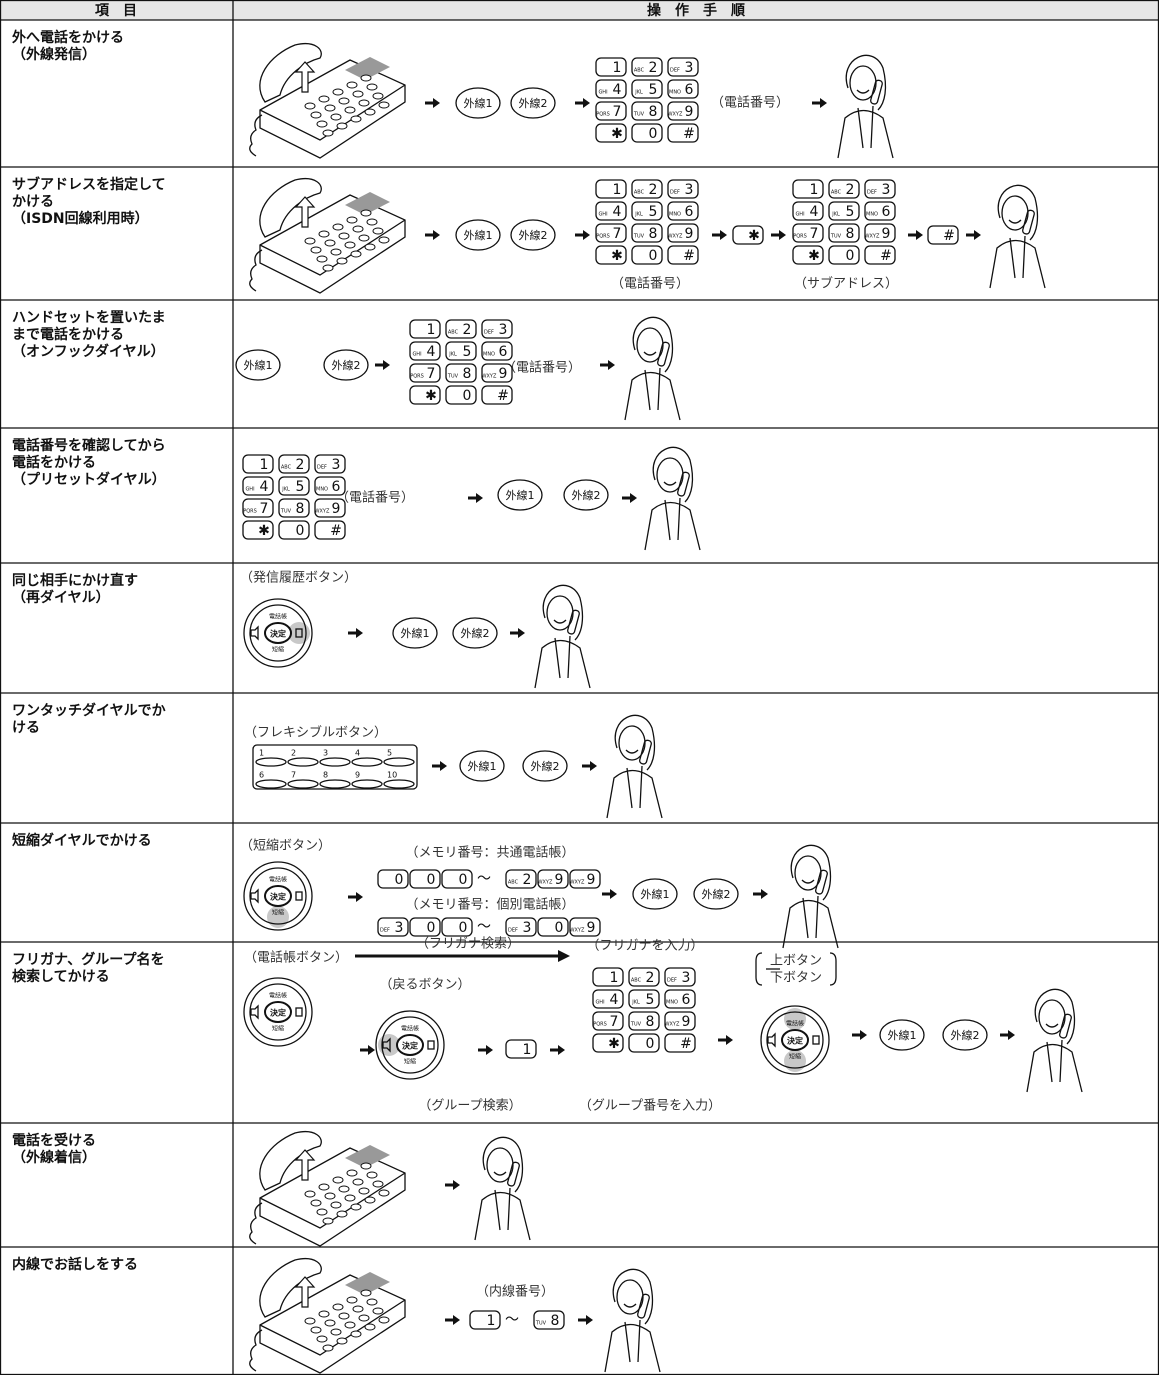 This screenshot has width=1159, height=1379. What do you see at coordinates (89, 445) in the screenshot?
I see `item-text: 電話番号を確認してから` at bounding box center [89, 445].